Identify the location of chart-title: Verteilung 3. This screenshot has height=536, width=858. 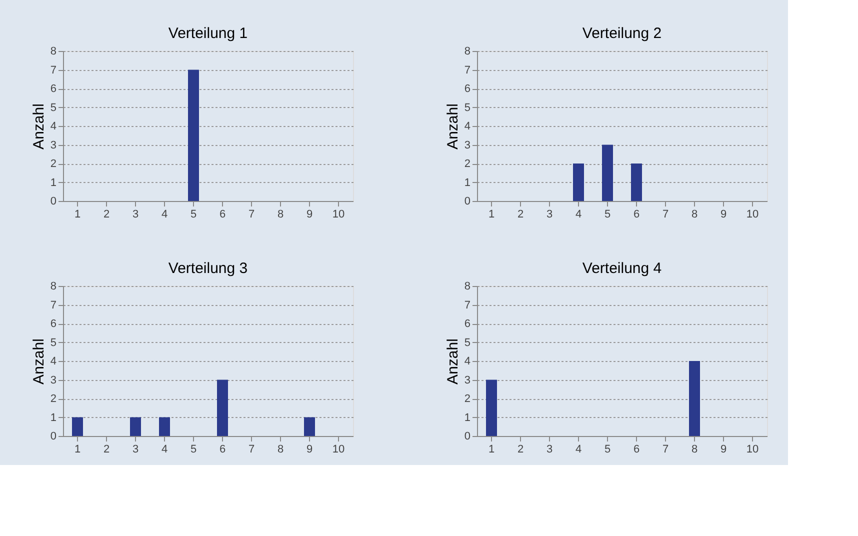
(208, 268).